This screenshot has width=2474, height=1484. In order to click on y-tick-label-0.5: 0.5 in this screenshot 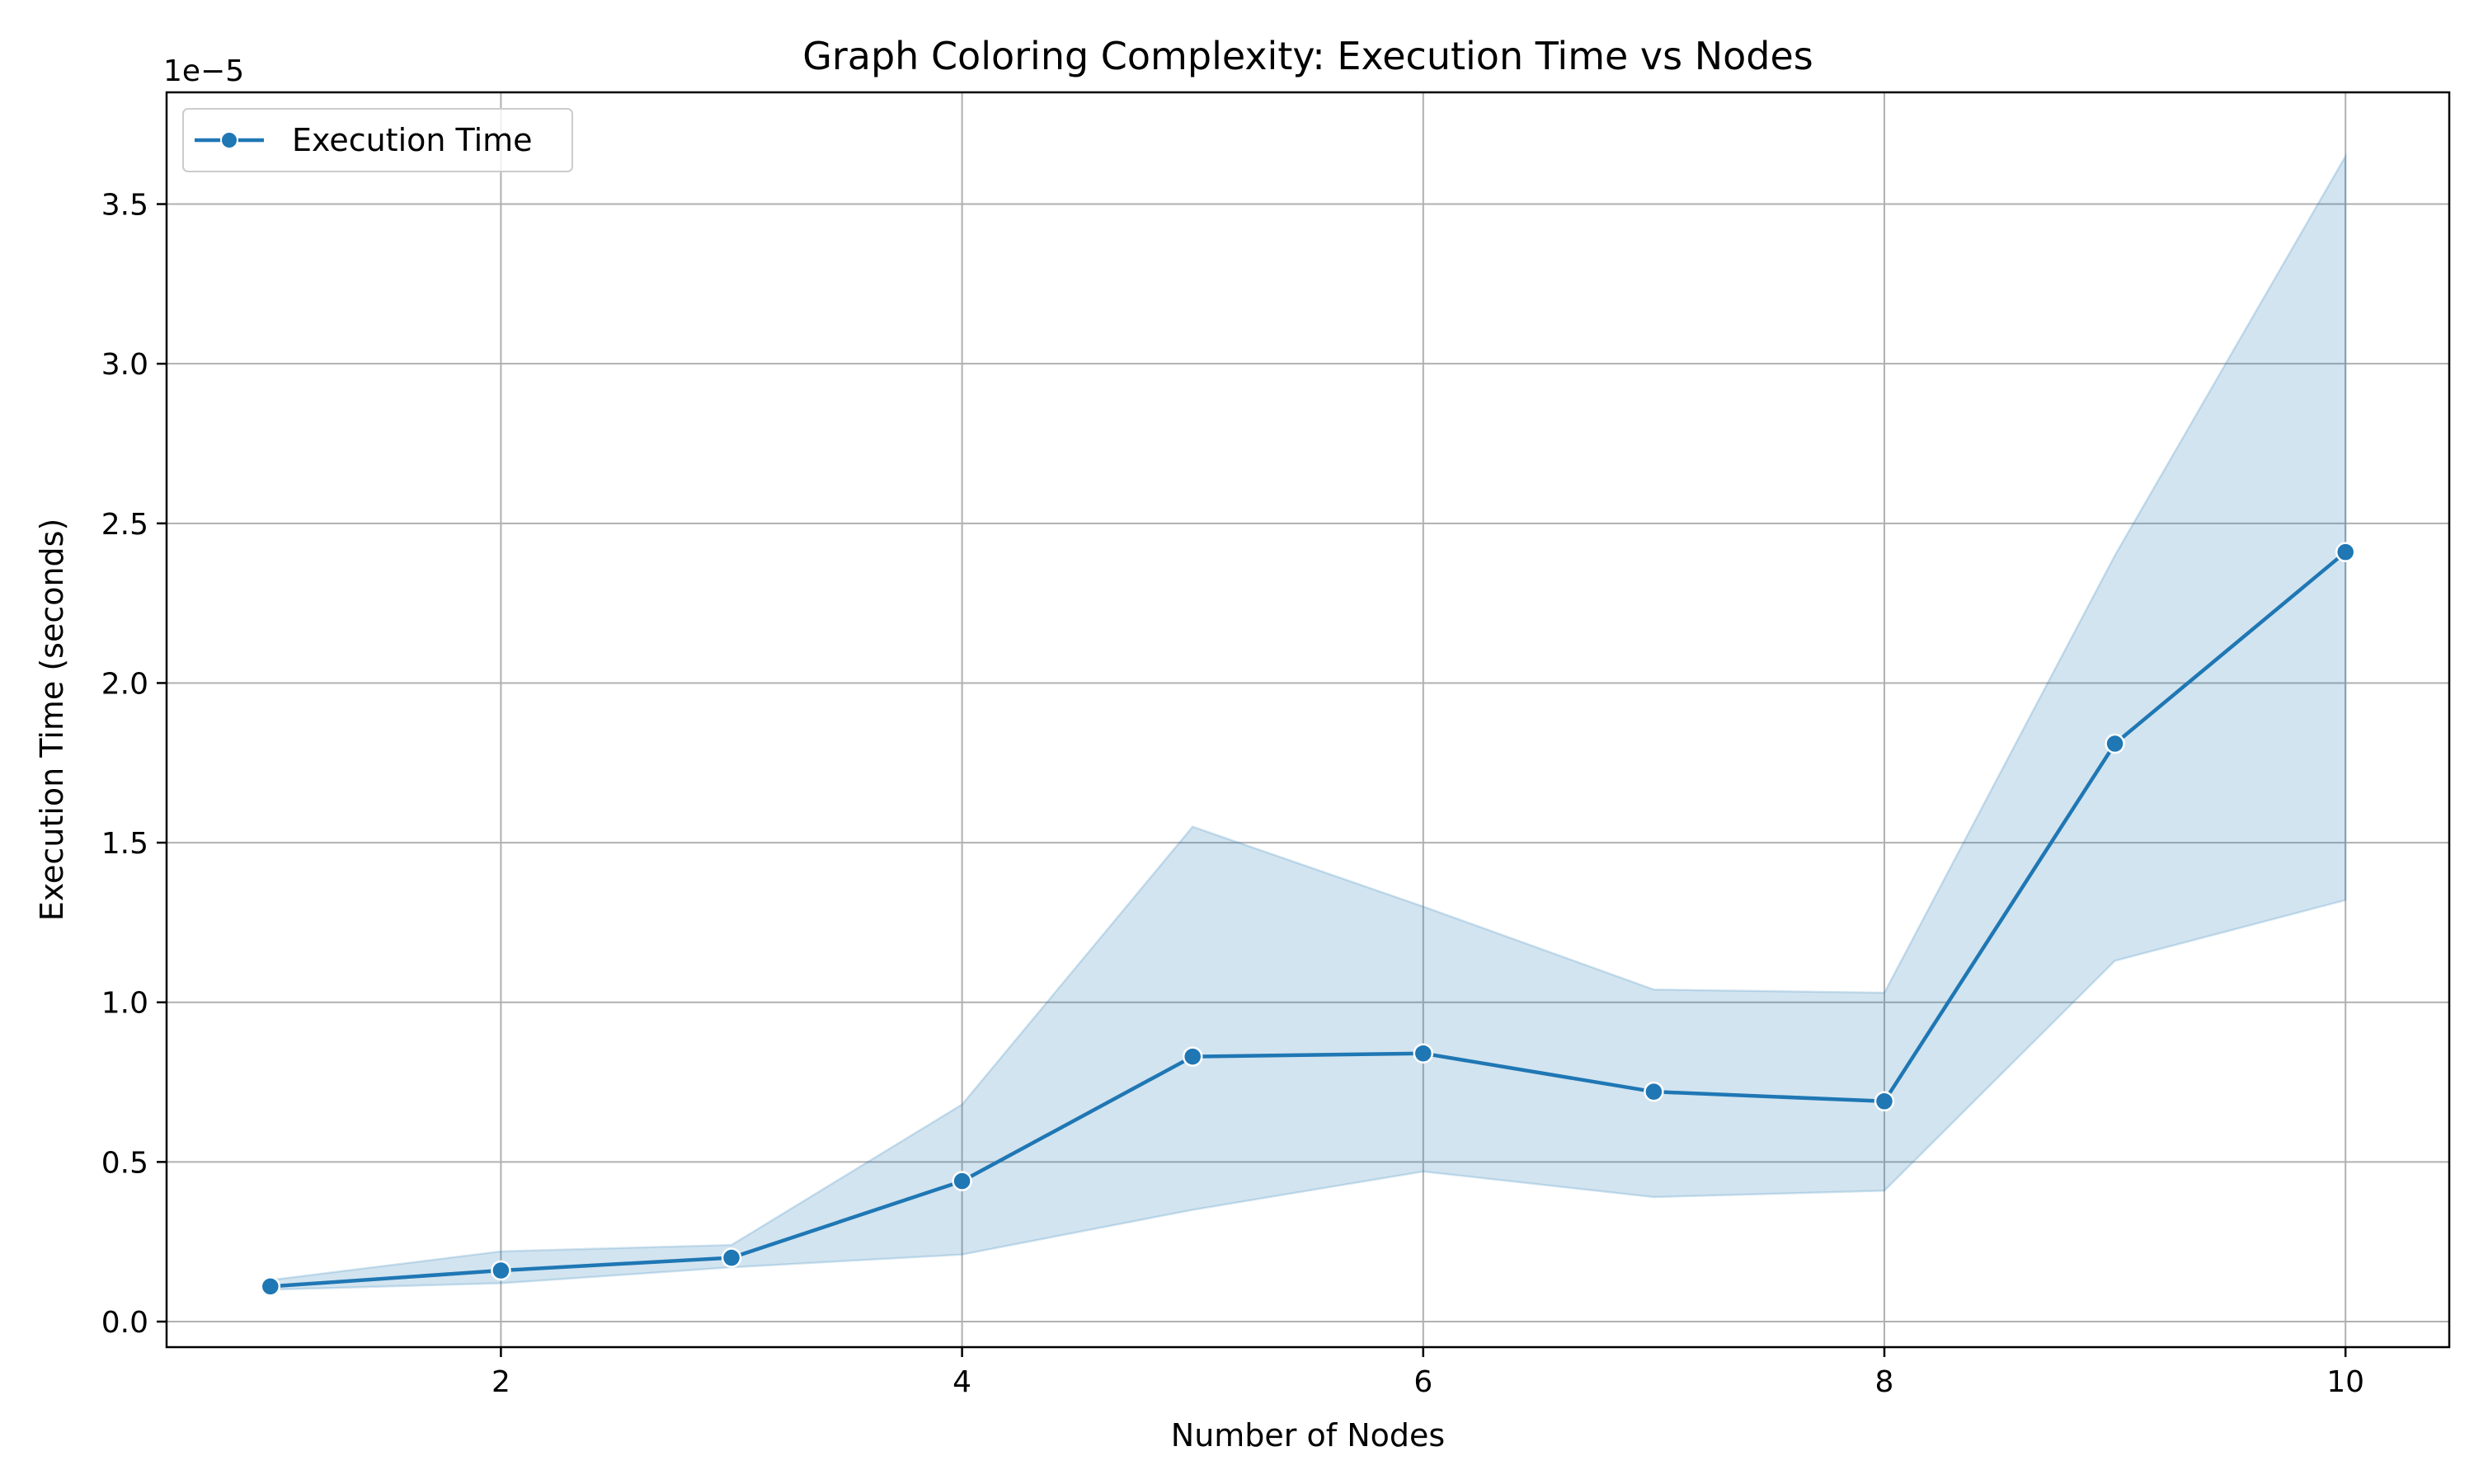, I will do `click(124, 1163)`.